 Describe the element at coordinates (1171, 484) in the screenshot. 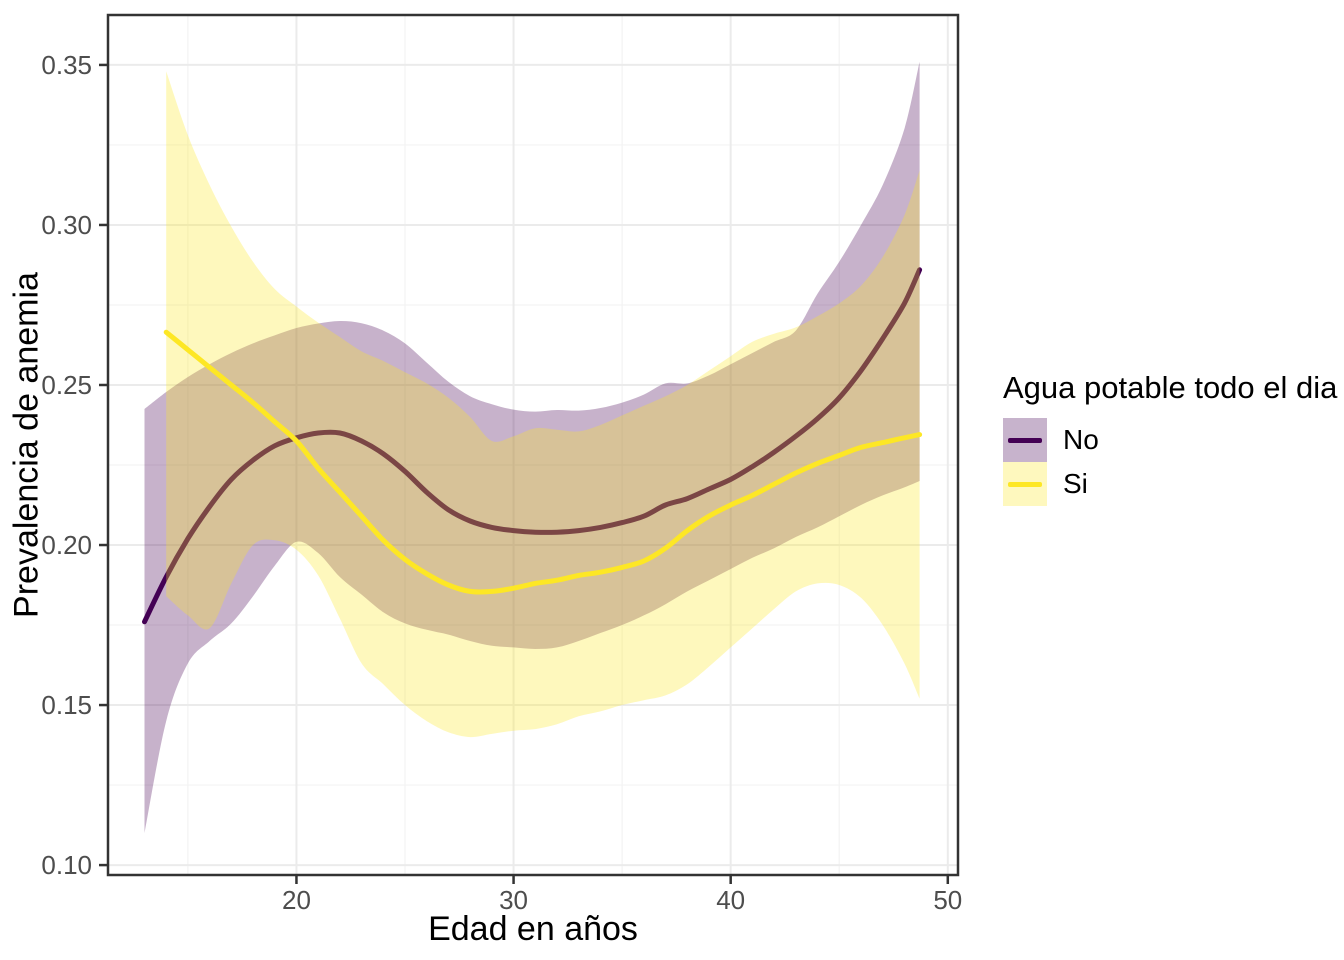

I see `legend-entry-si: Si` at that location.